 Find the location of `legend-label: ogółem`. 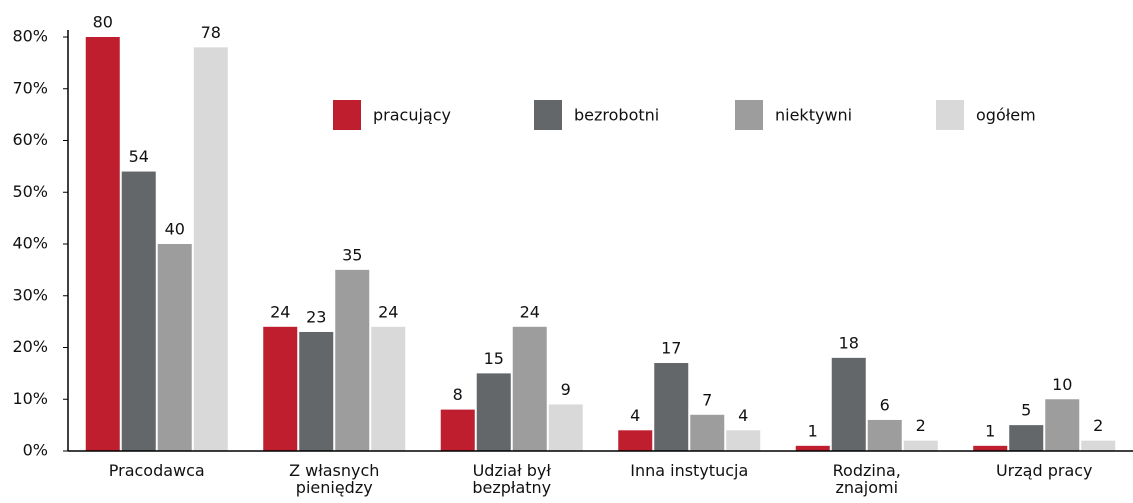

legend-label: ogółem is located at coordinates (1006, 115).